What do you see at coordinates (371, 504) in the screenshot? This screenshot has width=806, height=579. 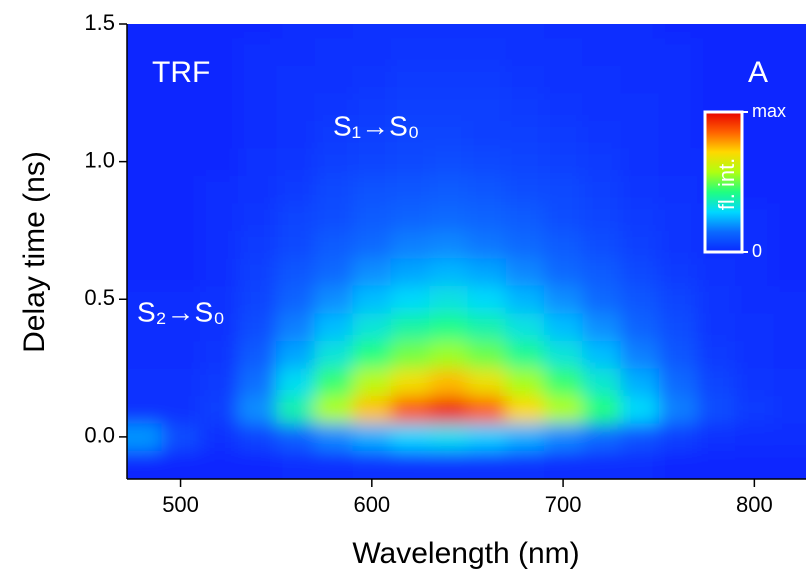 I see `x-tick-label: 600` at bounding box center [371, 504].